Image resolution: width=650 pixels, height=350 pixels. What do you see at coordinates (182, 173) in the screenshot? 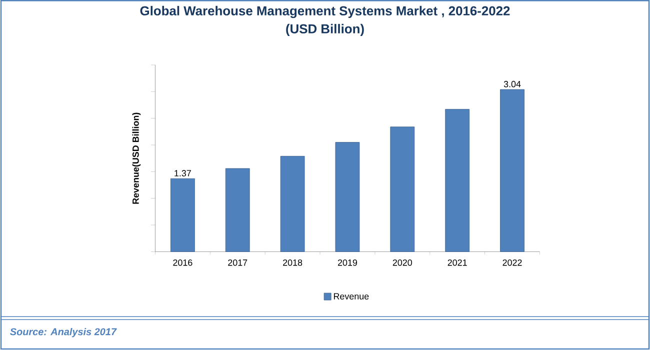
I see `data-label: 1.37` at bounding box center [182, 173].